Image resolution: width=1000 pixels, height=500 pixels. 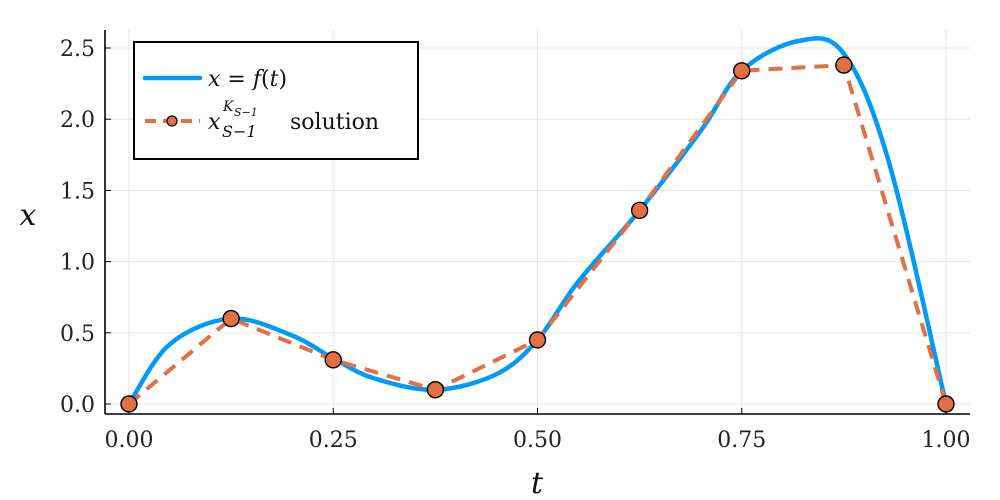 I want to click on x-tick-label: 1.00, so click(x=946, y=440).